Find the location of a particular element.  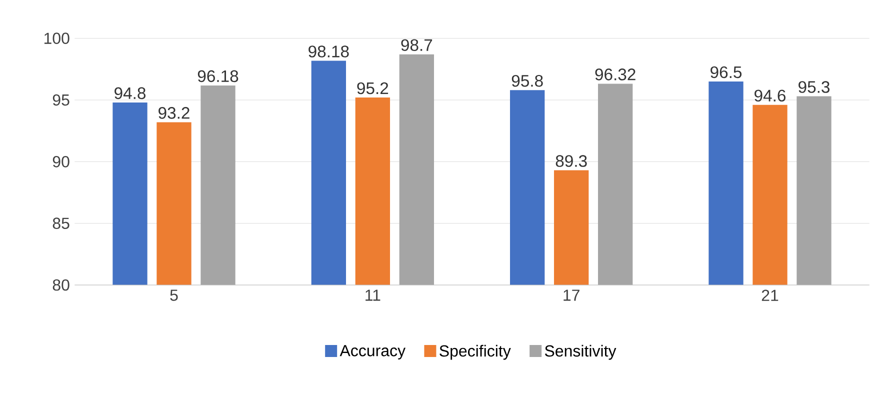

x-tick-label: 21 is located at coordinates (770, 295).